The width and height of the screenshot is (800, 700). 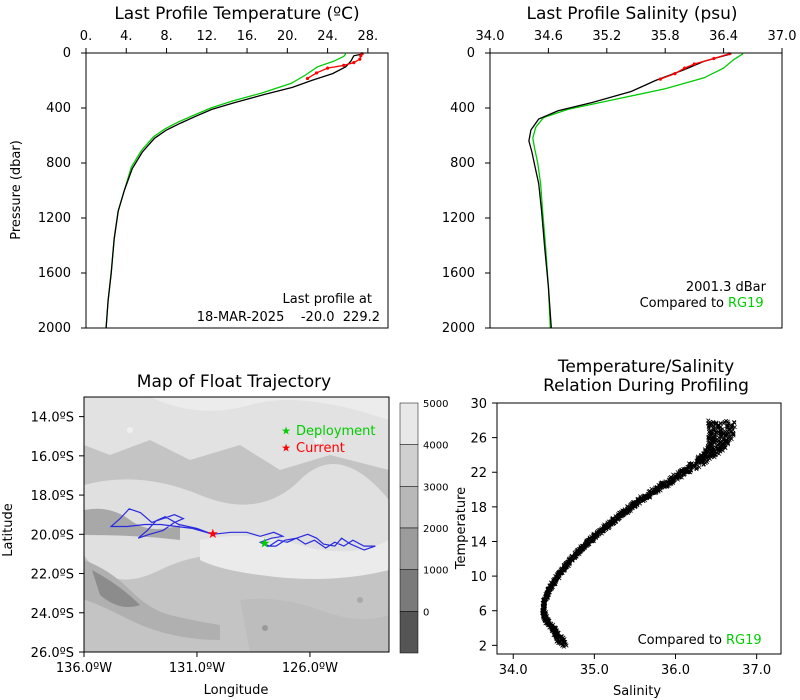 I want to click on legend-deployment-star-icon: ★, so click(x=286, y=431).